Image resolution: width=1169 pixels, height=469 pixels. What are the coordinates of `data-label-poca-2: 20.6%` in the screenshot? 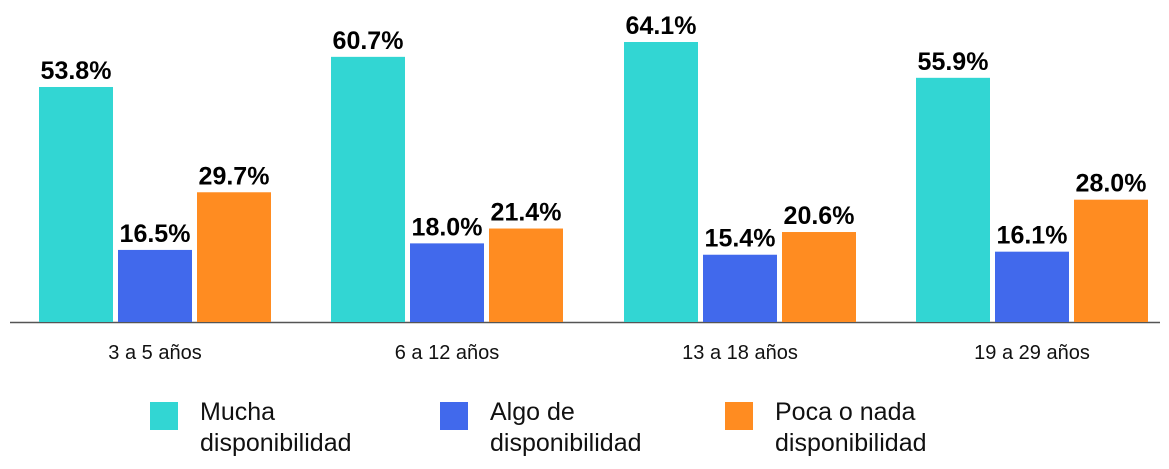 It's located at (819, 216).